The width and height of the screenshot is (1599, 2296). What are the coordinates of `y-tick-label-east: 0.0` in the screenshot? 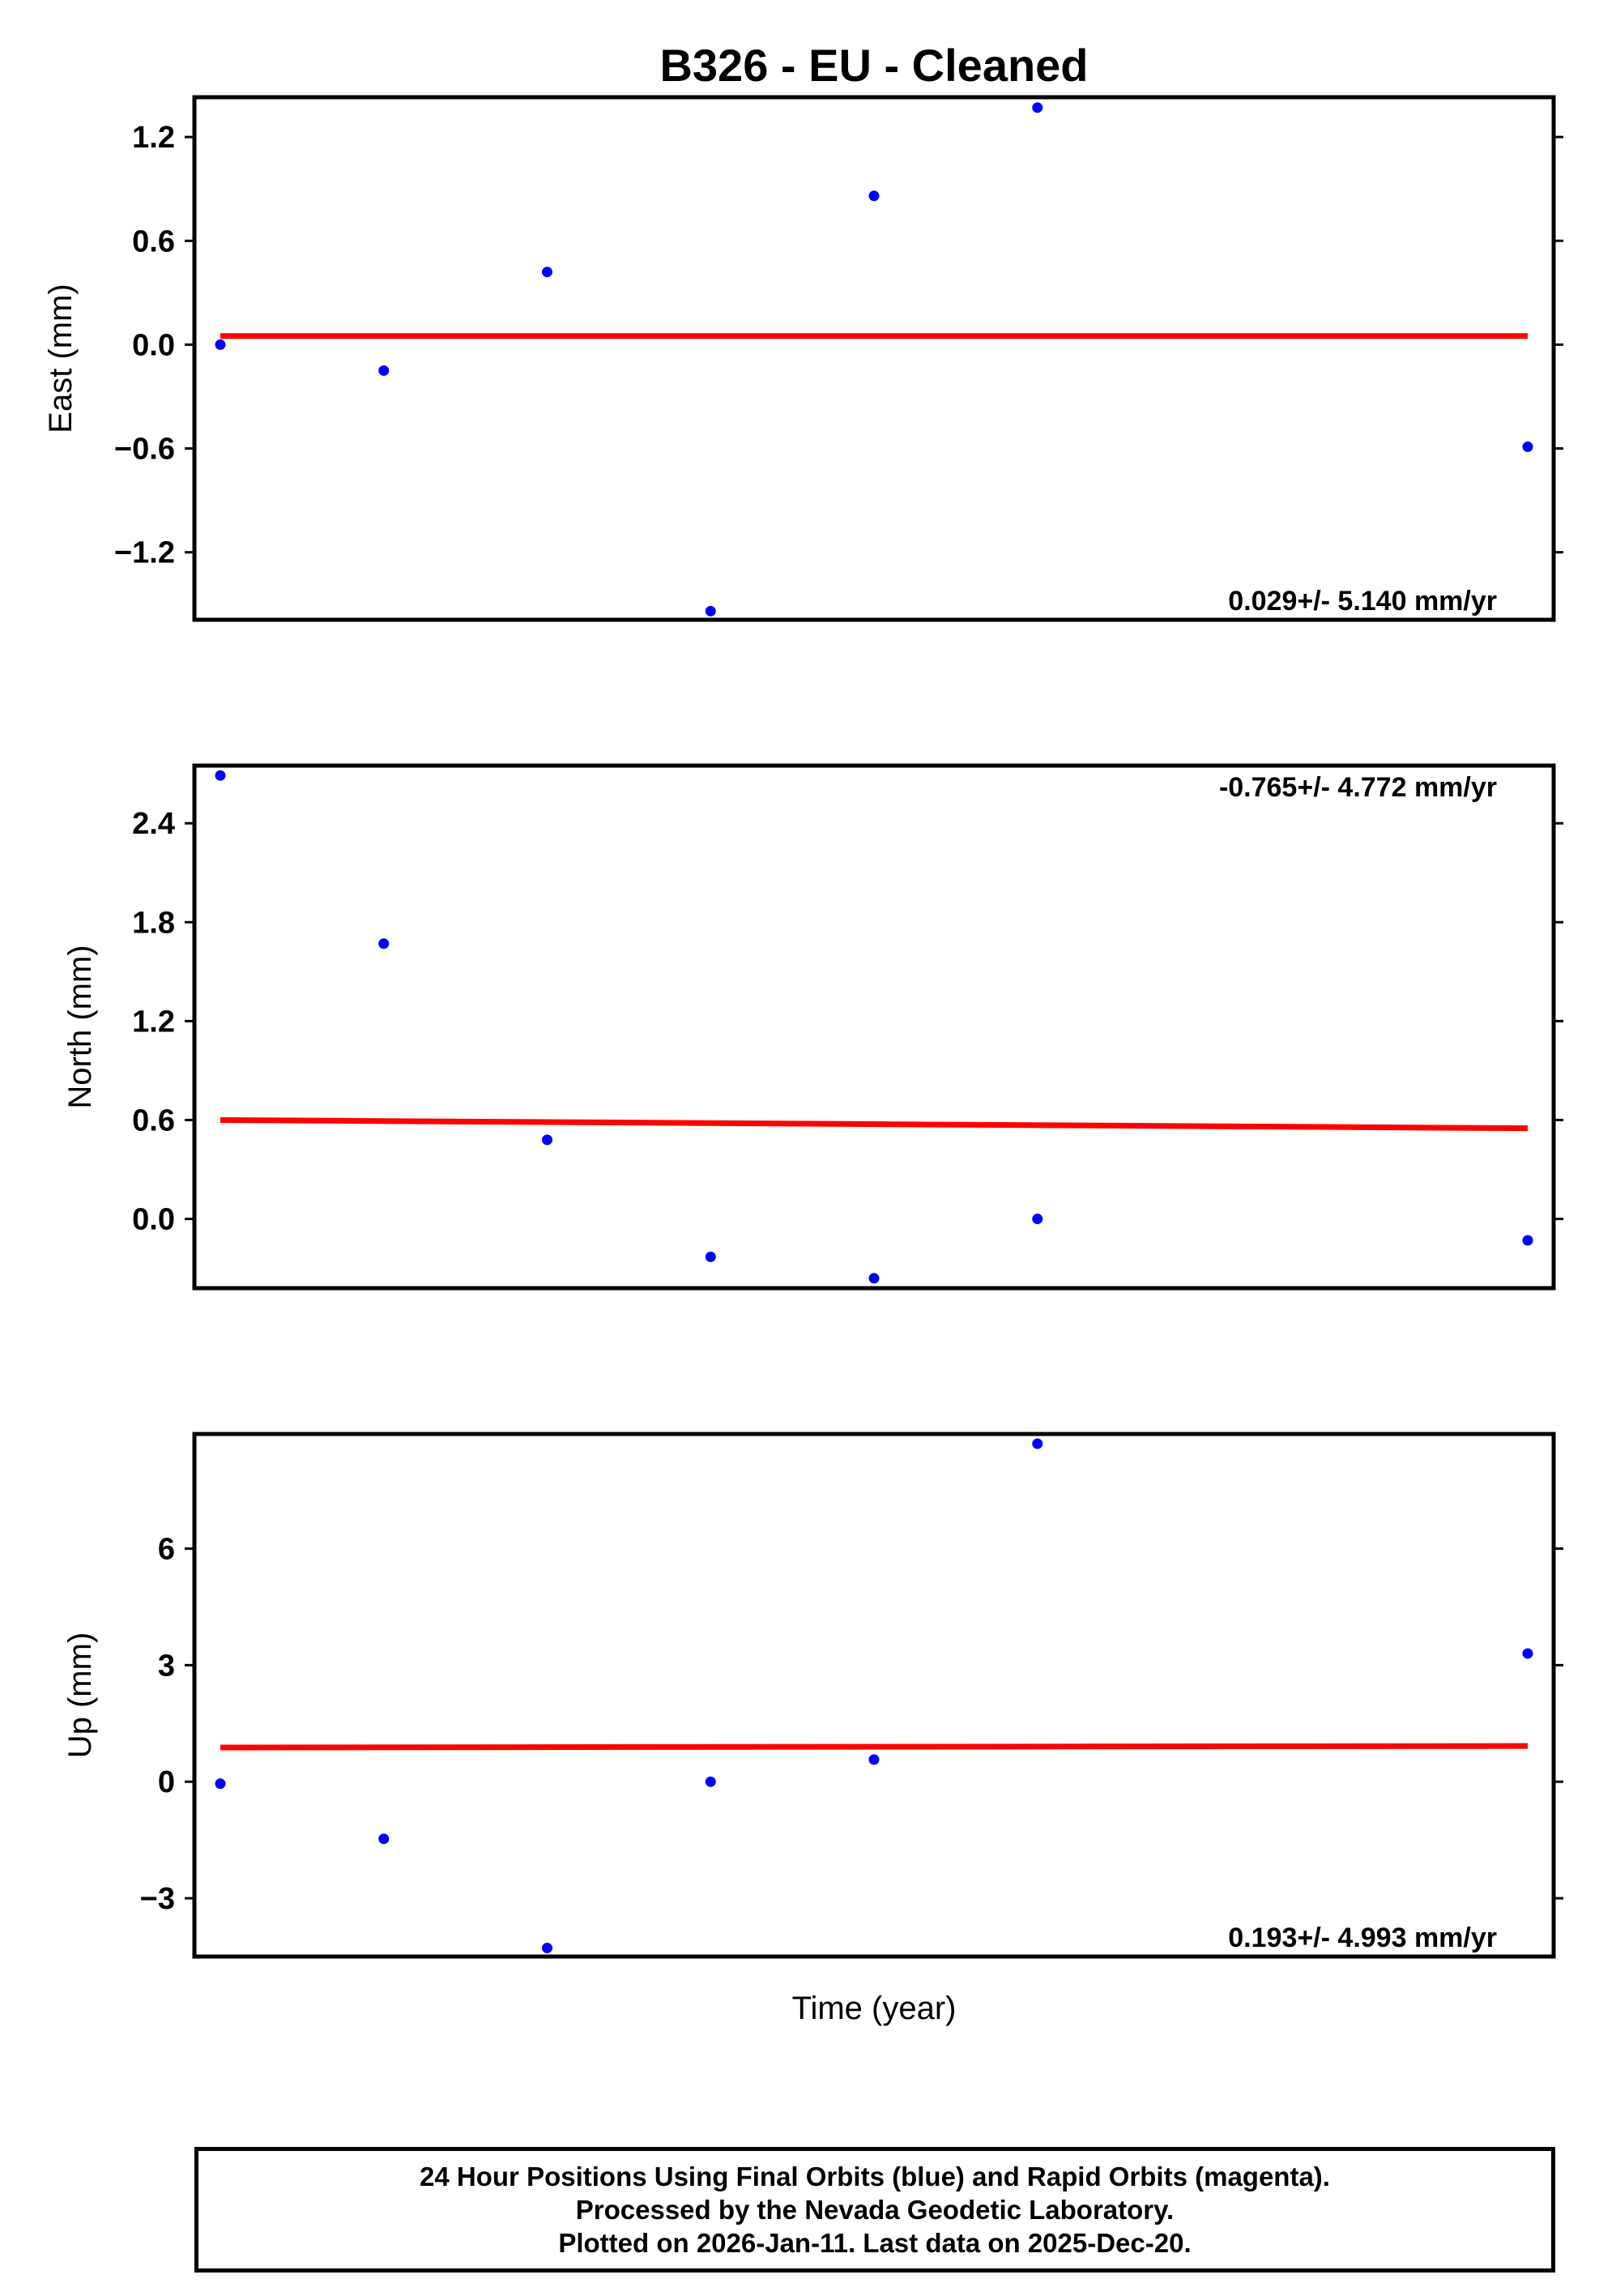 It's located at (153, 345).